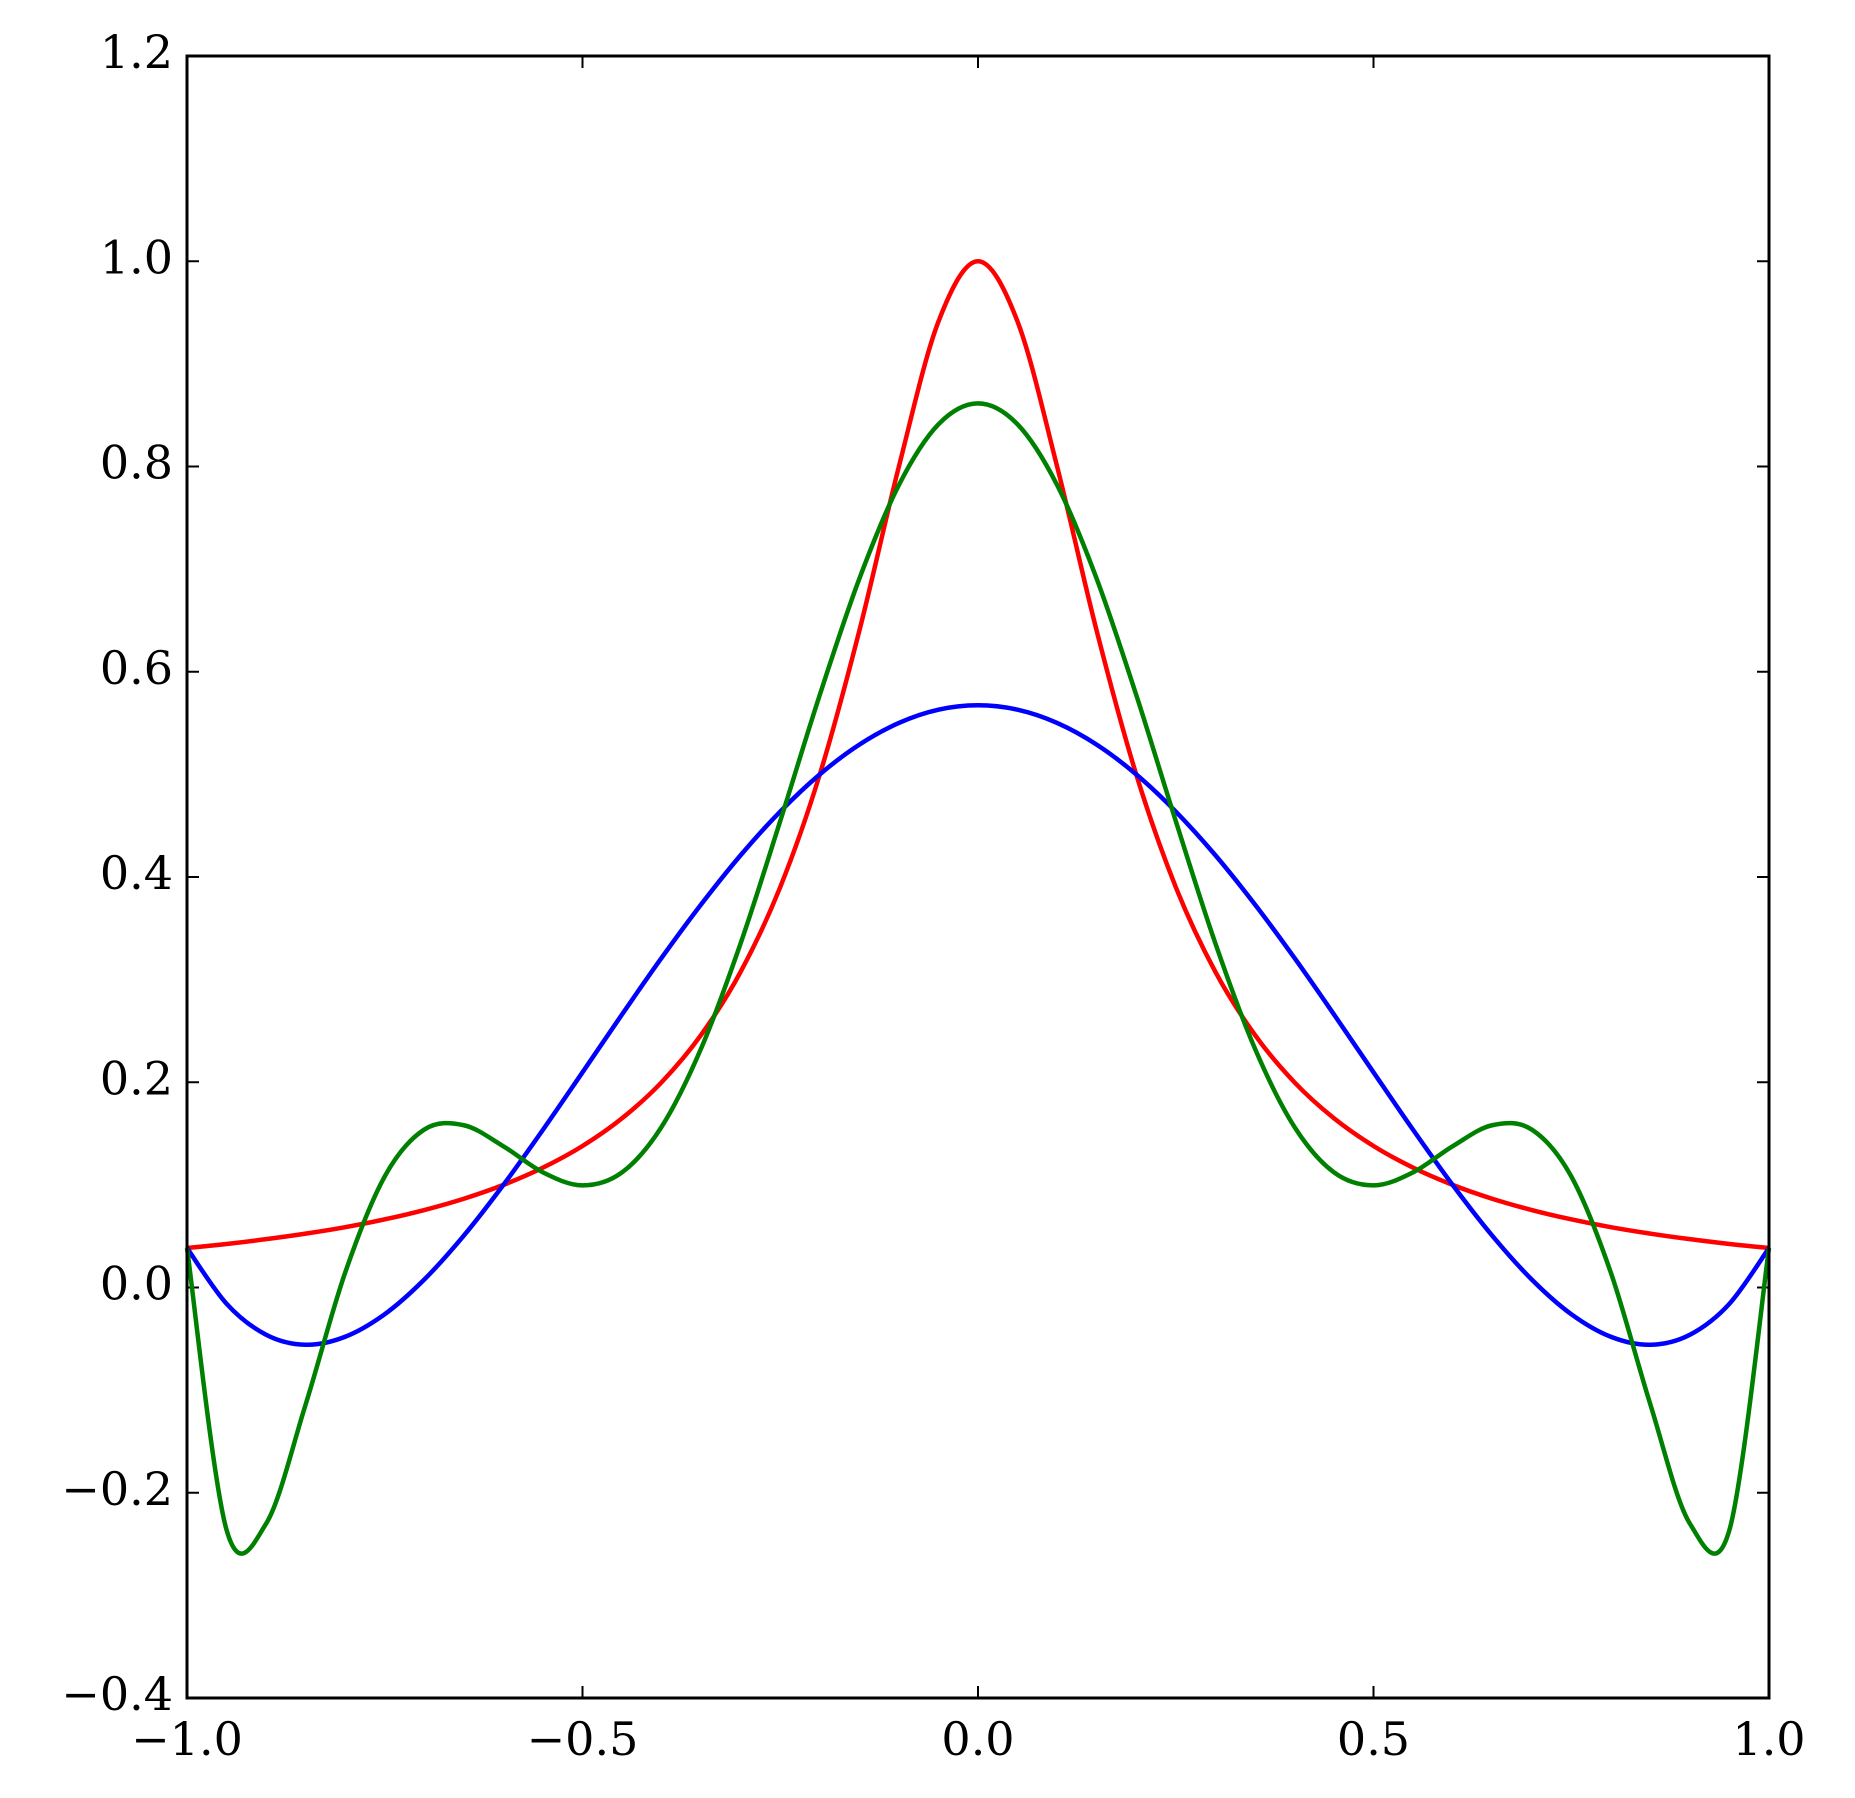 The image size is (1855, 1798). I want to click on y-tick-label: −0.4, so click(117, 1694).